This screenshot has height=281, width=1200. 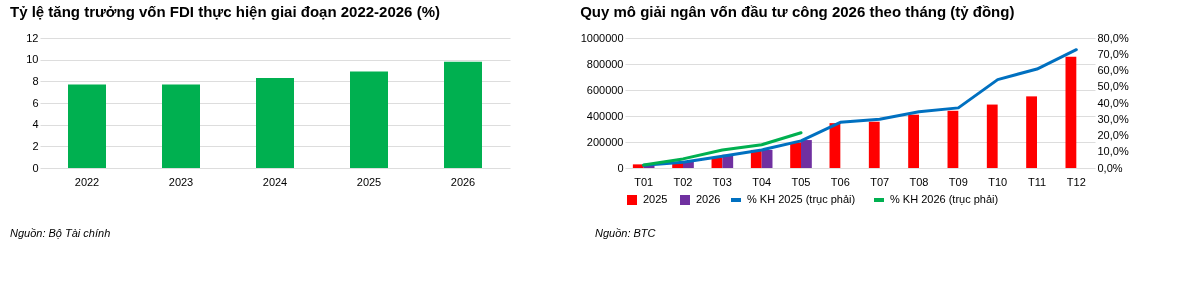 I want to click on y2-tick-label: 40,0%, so click(x=1113, y=102).